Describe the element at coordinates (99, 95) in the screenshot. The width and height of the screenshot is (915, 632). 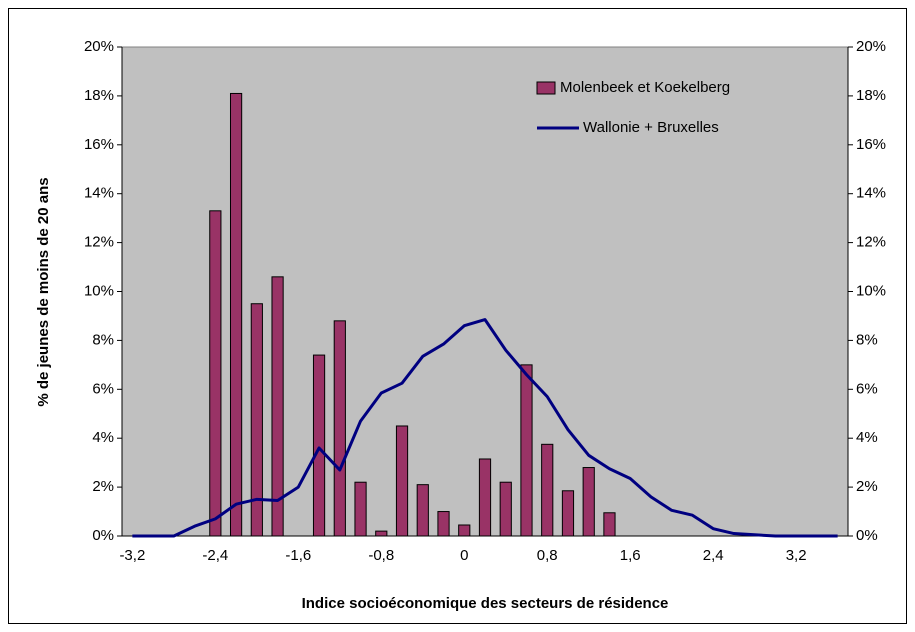
I see `y-tick-label: 18%` at that location.